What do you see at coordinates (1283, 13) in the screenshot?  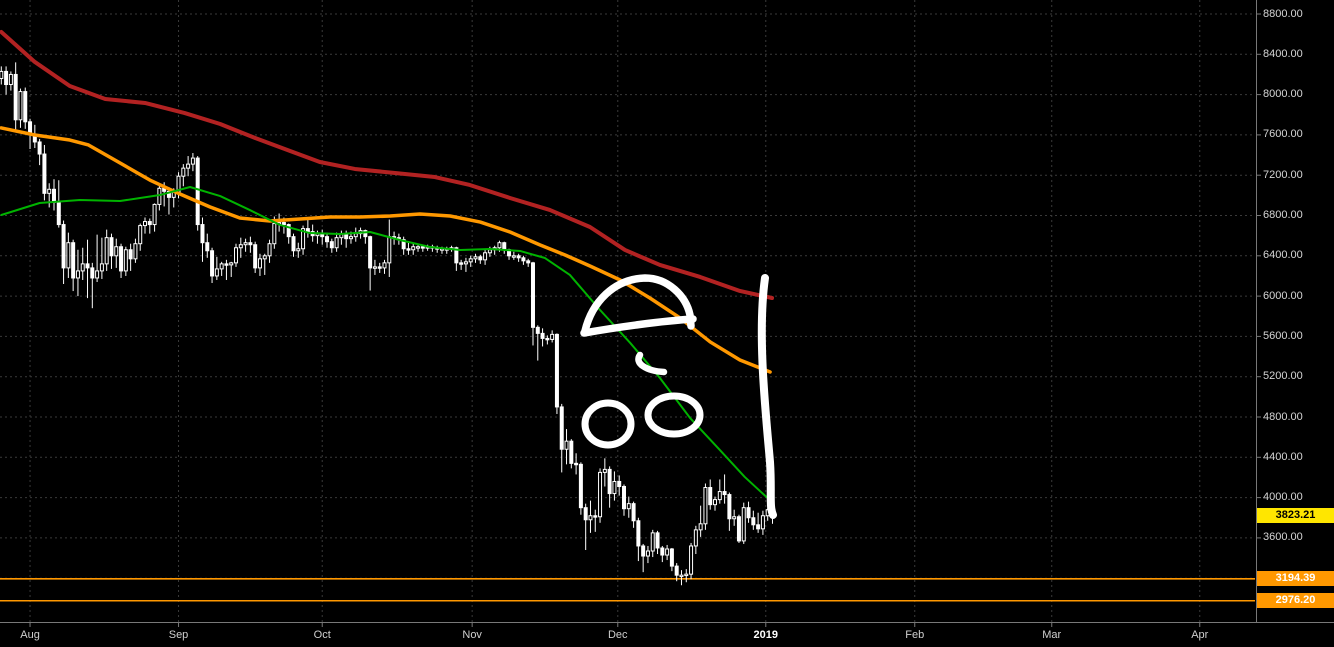 I see `y-axis-label: 8800.00` at bounding box center [1283, 13].